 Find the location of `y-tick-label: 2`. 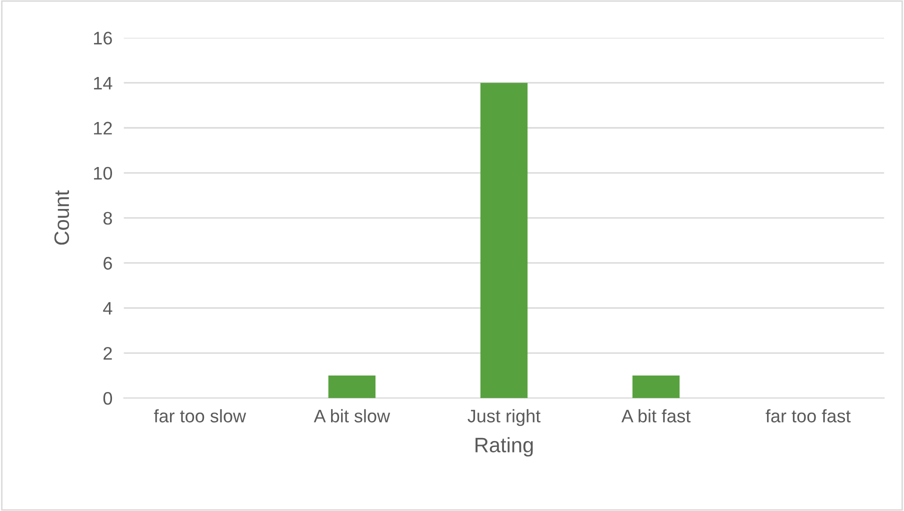

y-tick-label: 2 is located at coordinates (108, 353).